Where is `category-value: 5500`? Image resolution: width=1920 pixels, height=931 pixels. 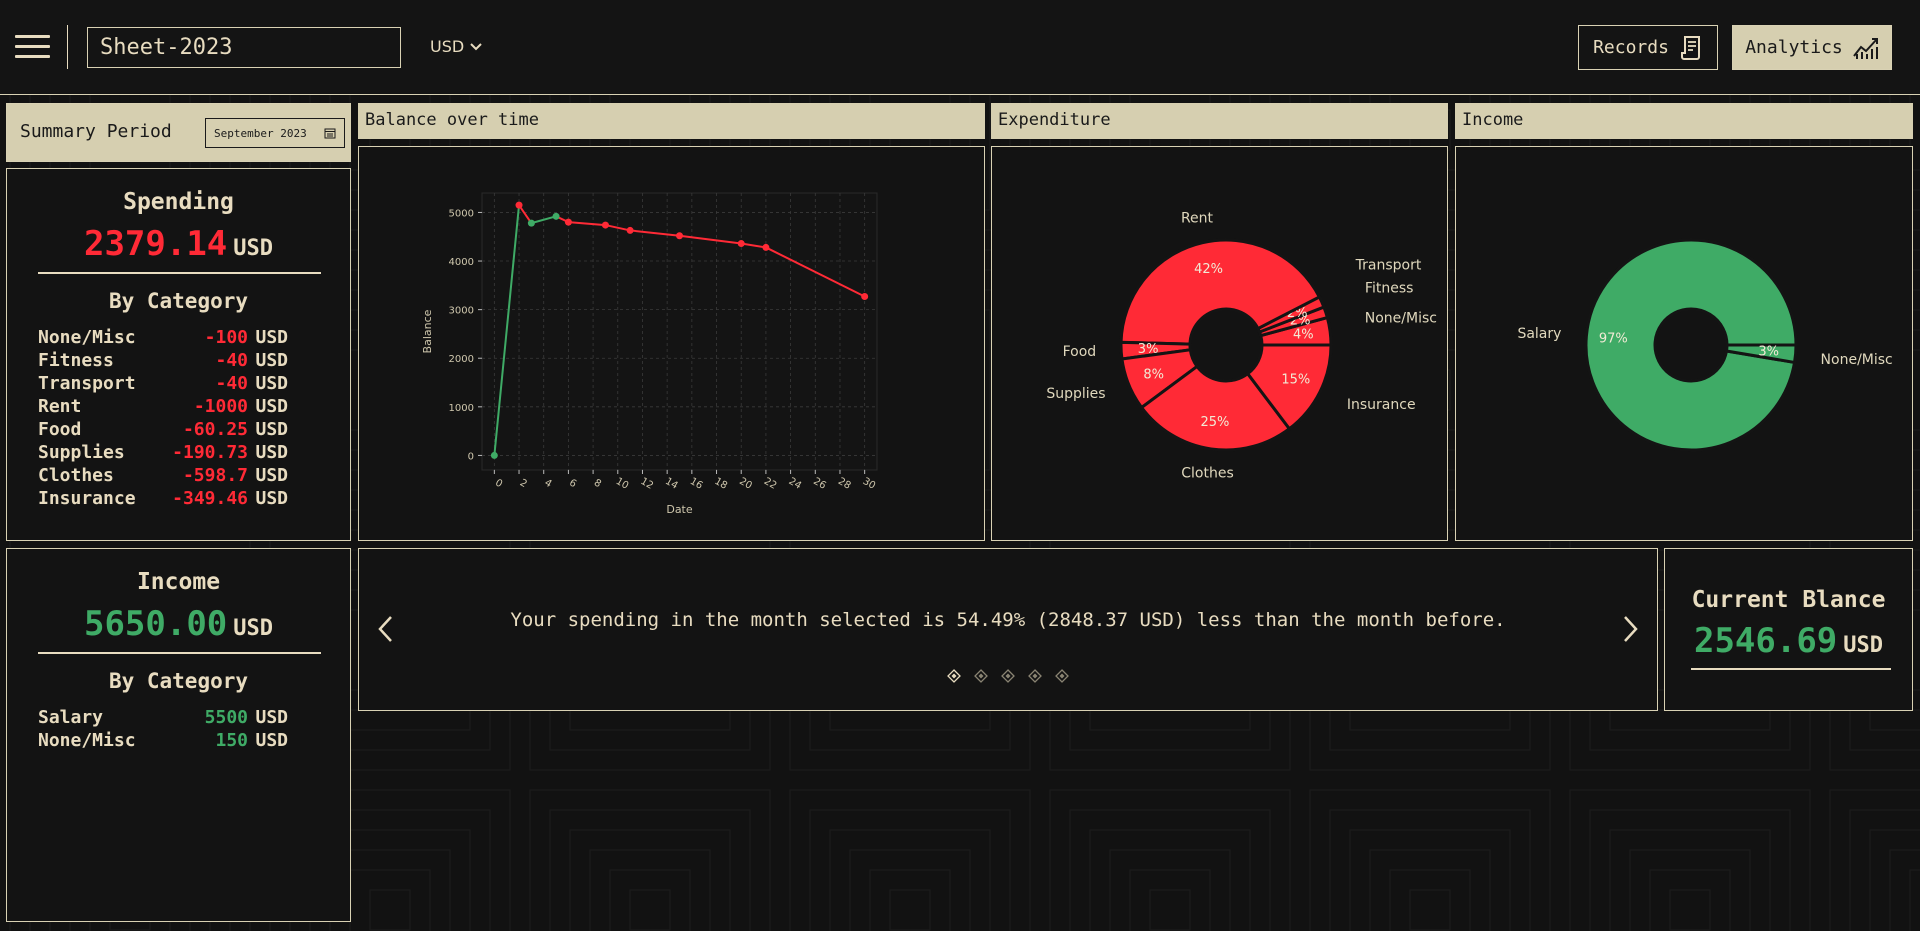
category-value: 5500 is located at coordinates (226, 717).